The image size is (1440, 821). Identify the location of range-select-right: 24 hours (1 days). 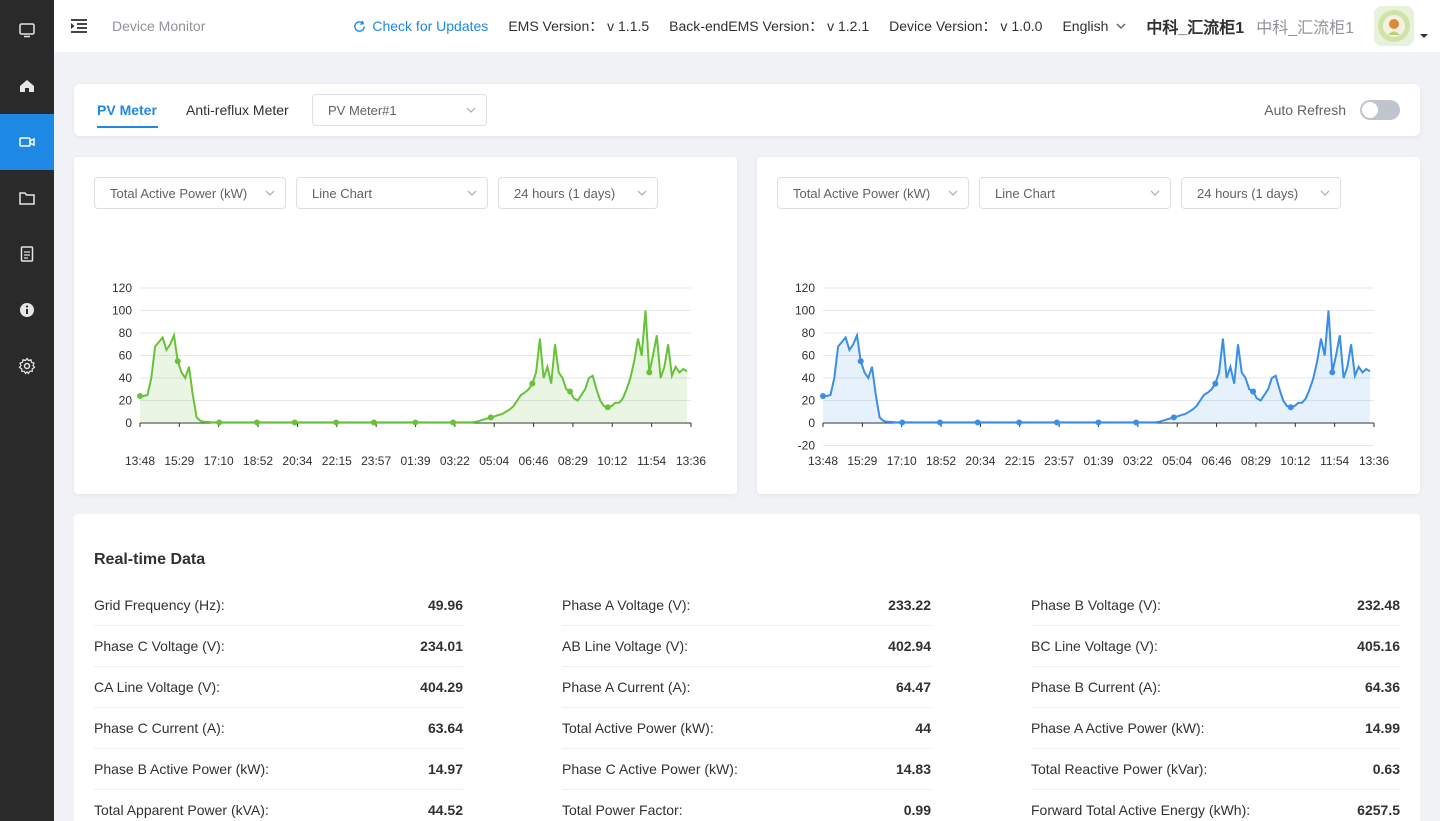
(1261, 193).